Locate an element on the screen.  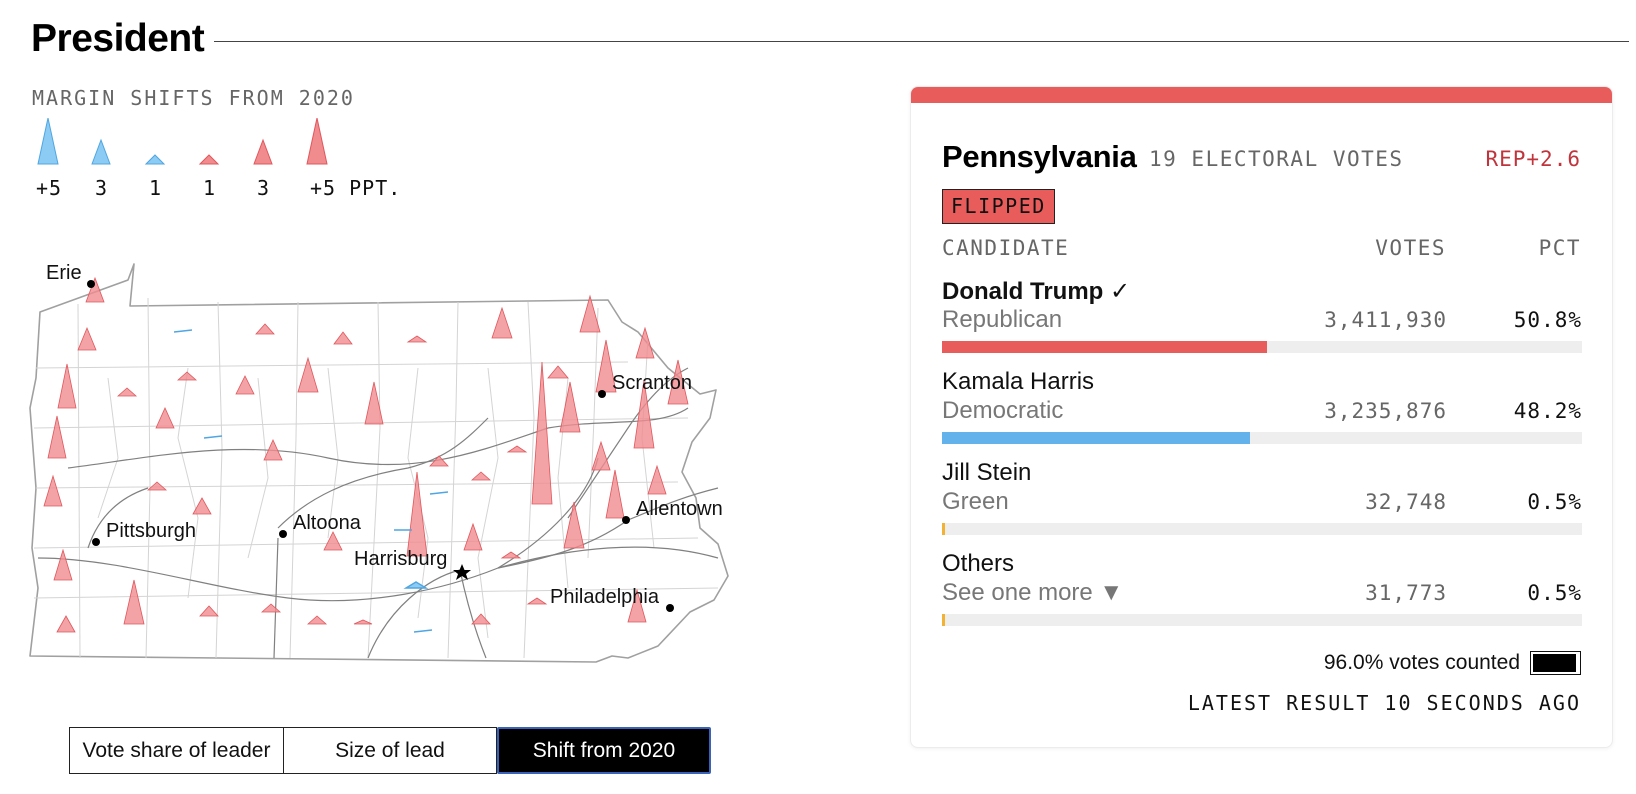
candidate-votes: 32,748 is located at coordinates (1406, 502).